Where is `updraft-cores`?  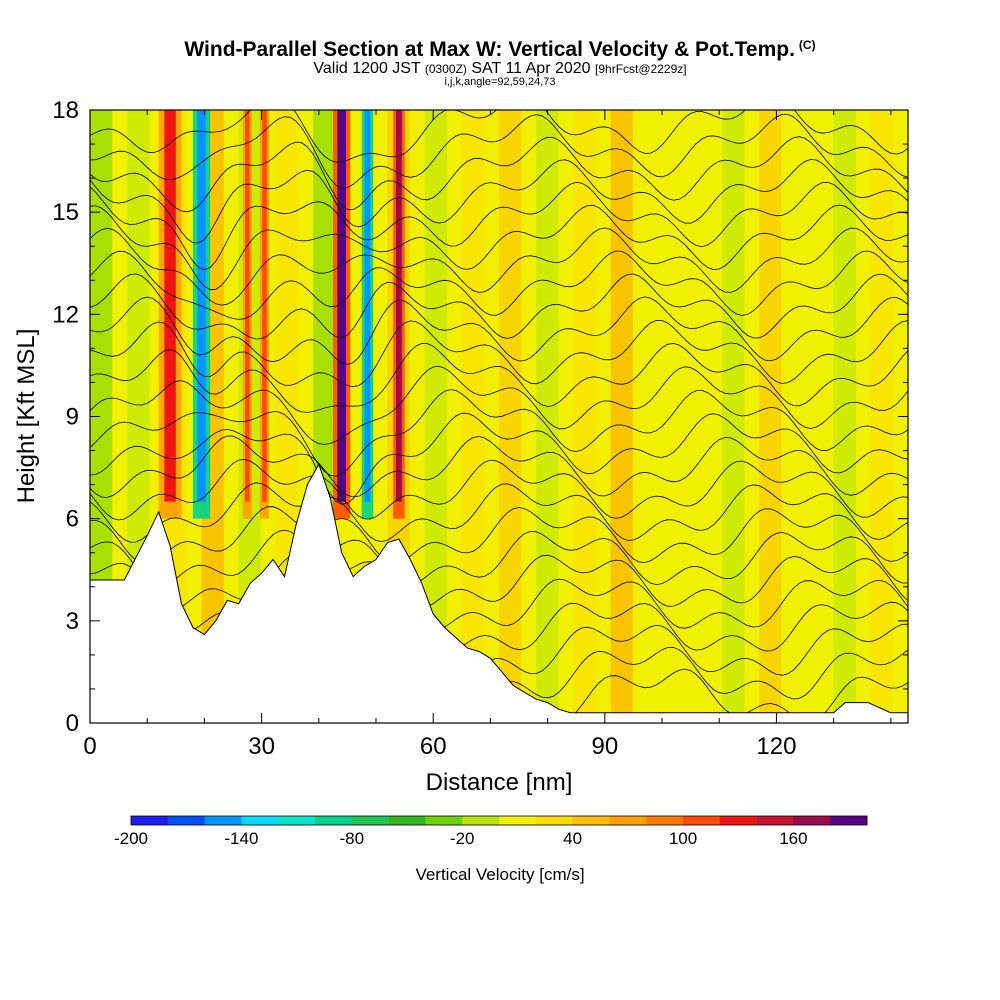
updraft-cores is located at coordinates (281, 314).